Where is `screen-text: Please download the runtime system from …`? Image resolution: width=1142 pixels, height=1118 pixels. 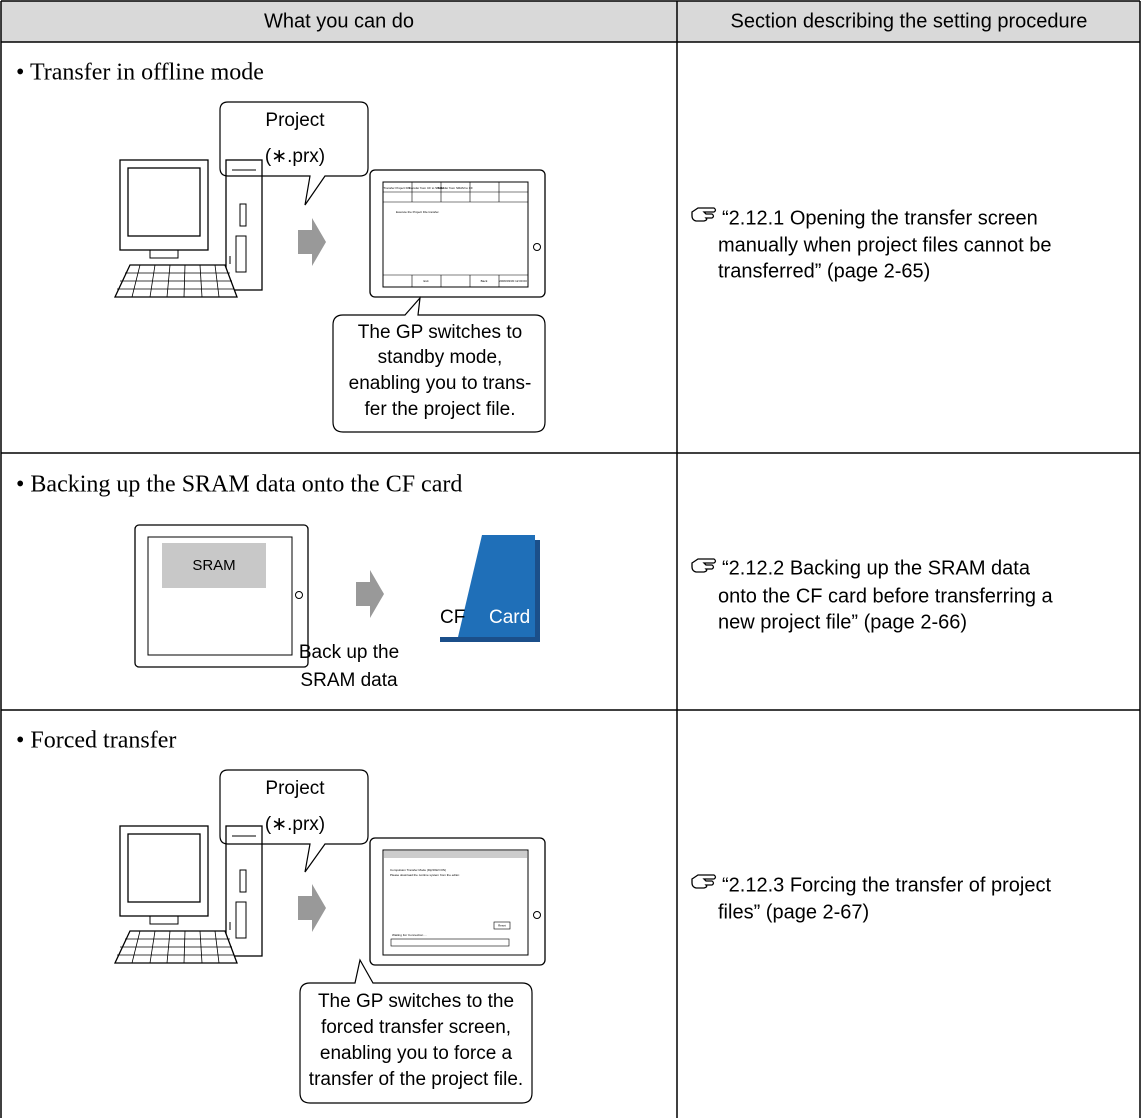 screen-text: Please download the runtime system from … is located at coordinates (425, 875).